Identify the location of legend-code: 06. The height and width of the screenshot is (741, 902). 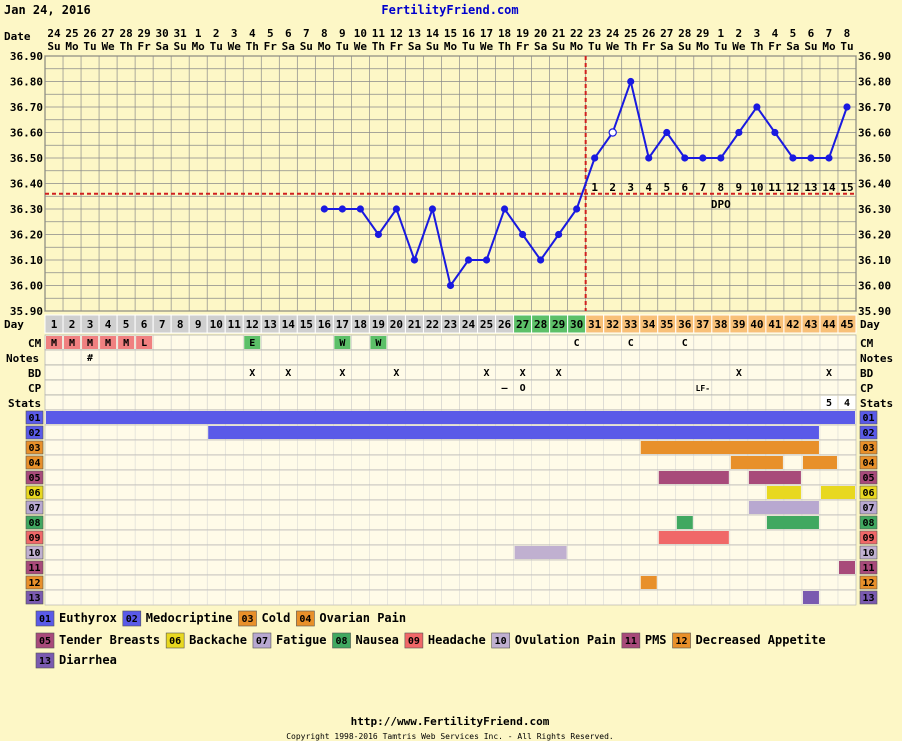
(175, 641).